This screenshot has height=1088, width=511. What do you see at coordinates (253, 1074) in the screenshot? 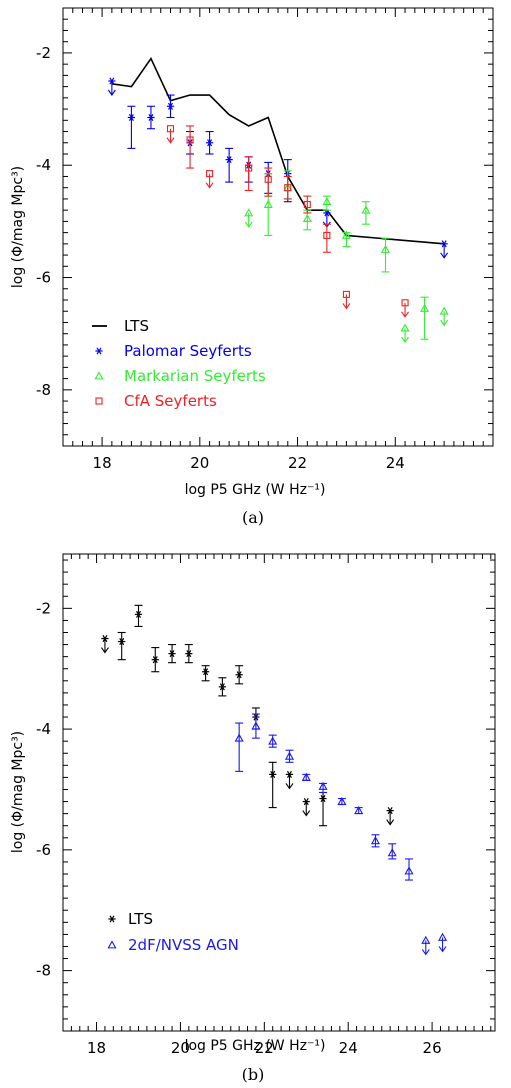
I see `panel-b-caption-label: (b)` at bounding box center [253, 1074].